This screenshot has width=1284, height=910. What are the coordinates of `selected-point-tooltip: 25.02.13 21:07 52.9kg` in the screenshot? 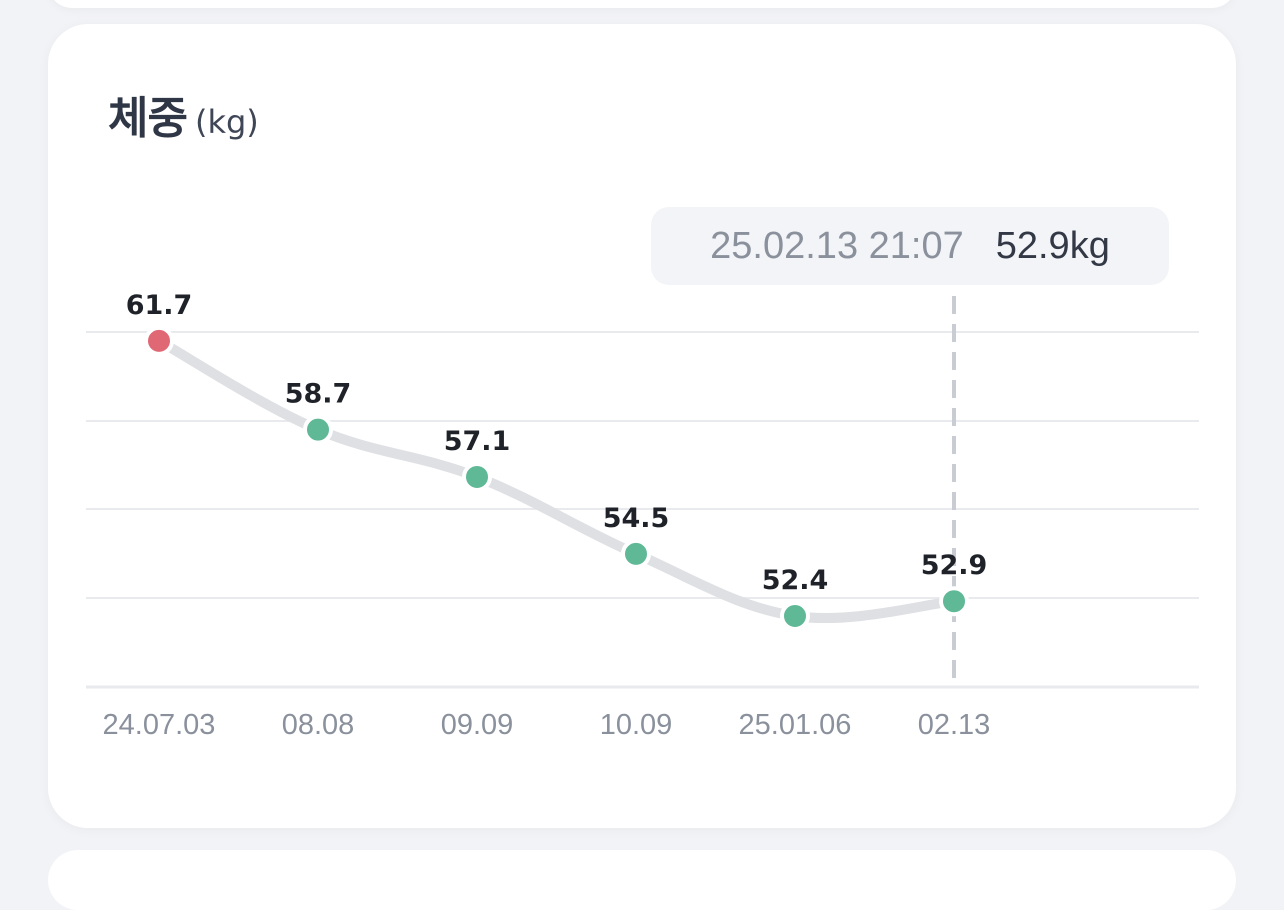 It's located at (910, 246).